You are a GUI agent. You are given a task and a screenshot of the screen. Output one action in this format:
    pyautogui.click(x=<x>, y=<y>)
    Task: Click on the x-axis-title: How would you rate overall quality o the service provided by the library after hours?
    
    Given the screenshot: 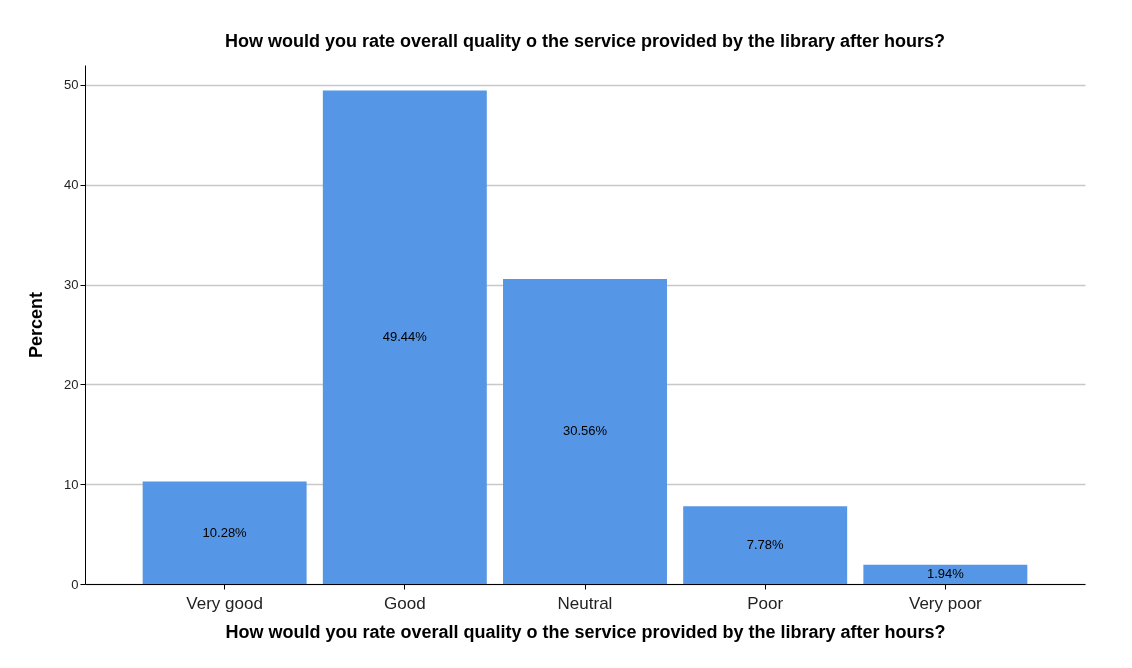 What is the action you would take?
    pyautogui.click(x=585, y=631)
    